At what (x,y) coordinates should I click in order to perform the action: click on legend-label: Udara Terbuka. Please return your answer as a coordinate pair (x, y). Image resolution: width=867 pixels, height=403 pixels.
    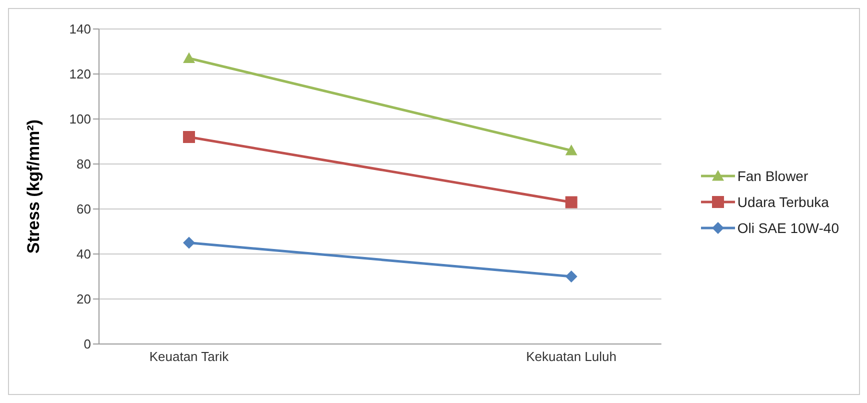
    Looking at the image, I should click on (783, 202).